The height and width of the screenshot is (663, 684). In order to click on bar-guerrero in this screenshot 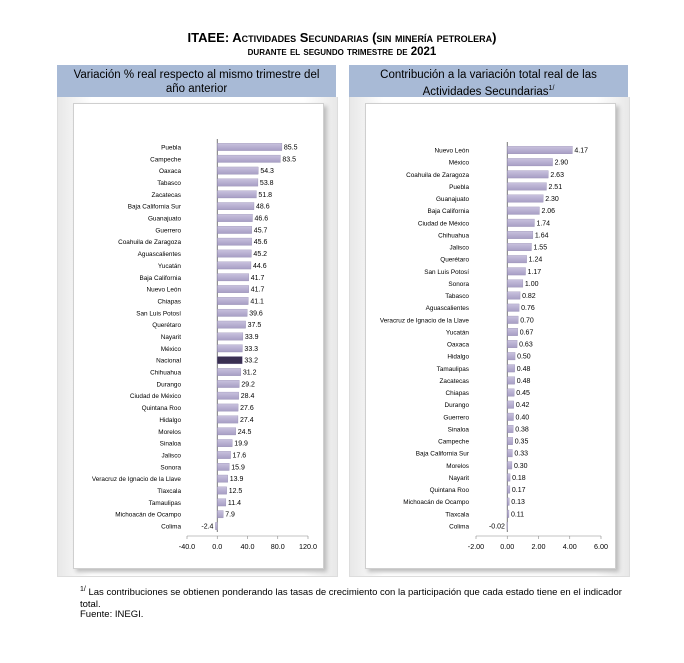, I will do `click(234, 230)`.